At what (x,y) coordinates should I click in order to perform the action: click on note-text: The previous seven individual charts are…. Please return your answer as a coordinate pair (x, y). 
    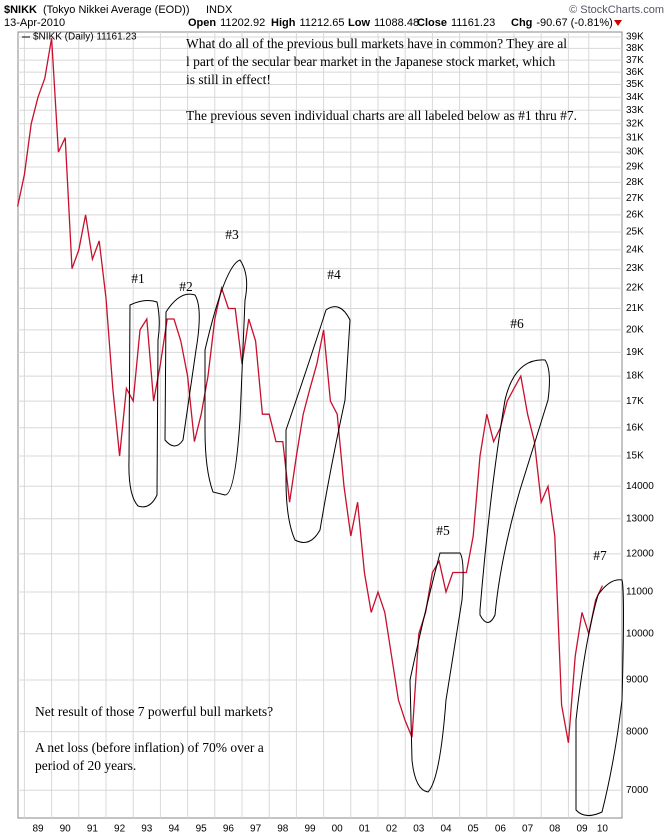
    Looking at the image, I should click on (381, 115).